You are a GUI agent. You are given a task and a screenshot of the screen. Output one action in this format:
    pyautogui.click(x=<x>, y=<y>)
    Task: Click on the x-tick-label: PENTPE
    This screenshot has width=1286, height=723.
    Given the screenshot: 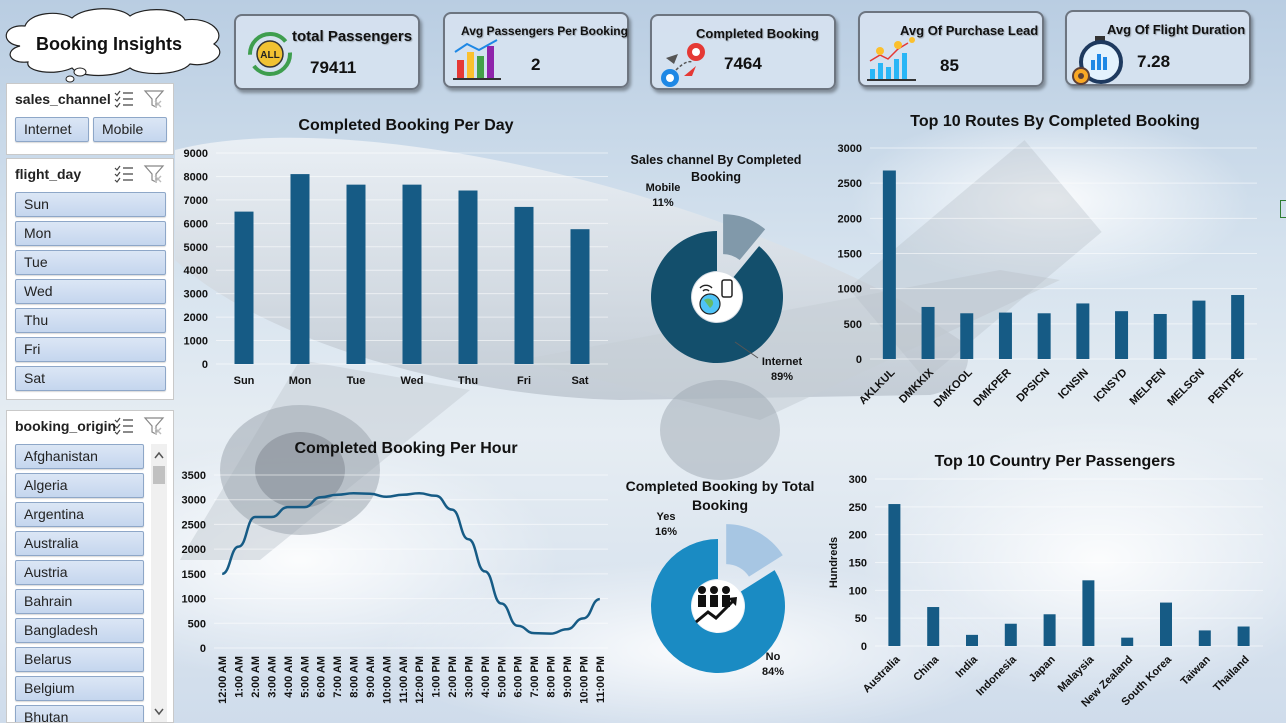 What is the action you would take?
    pyautogui.click(x=1226, y=387)
    